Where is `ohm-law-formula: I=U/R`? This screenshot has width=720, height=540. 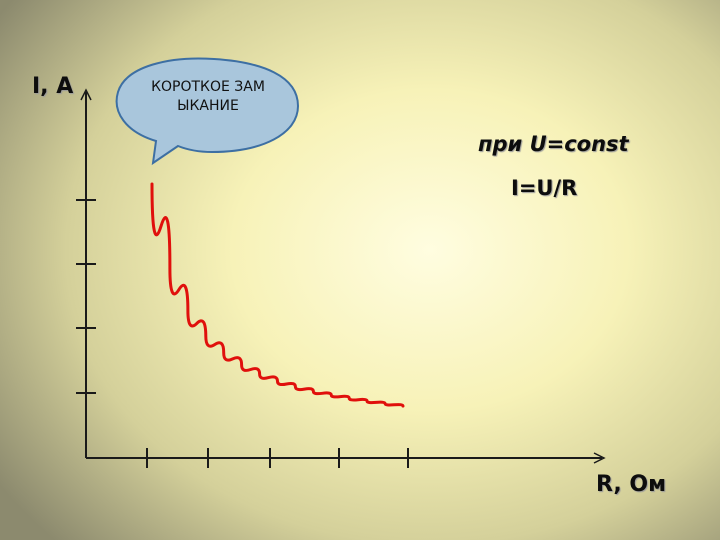 ohm-law-formula: I=U/R is located at coordinates (544, 188).